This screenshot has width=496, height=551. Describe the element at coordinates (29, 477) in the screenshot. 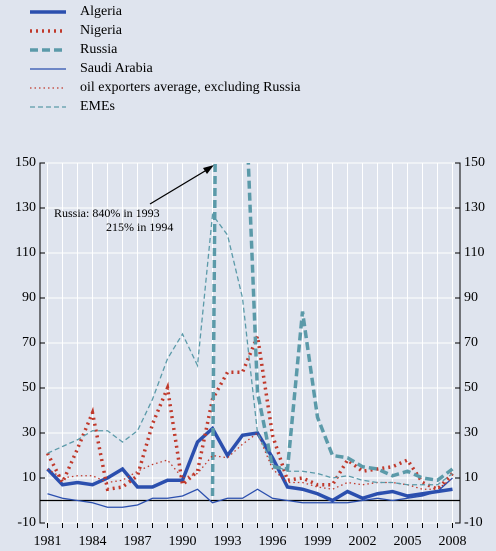

I see `y-tick-label: 10` at that location.